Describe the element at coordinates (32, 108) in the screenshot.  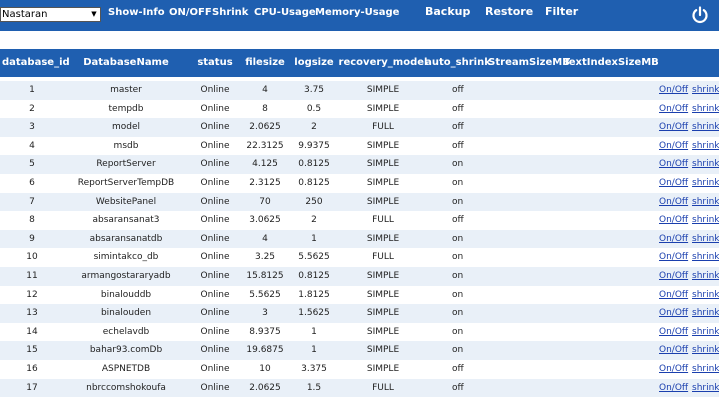
I see `cell-database-id: 2` at that location.